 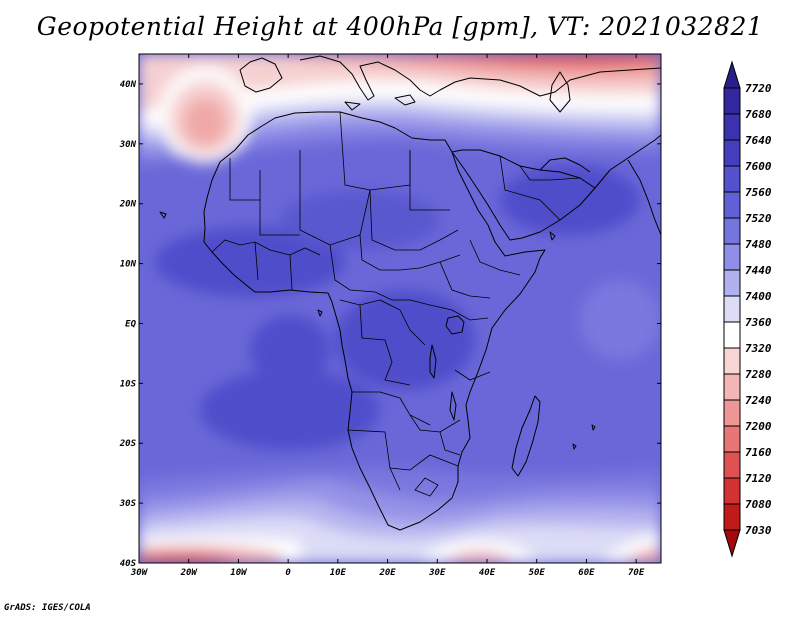 I want to click on colorbar-label: 7720, so click(x=758, y=88).